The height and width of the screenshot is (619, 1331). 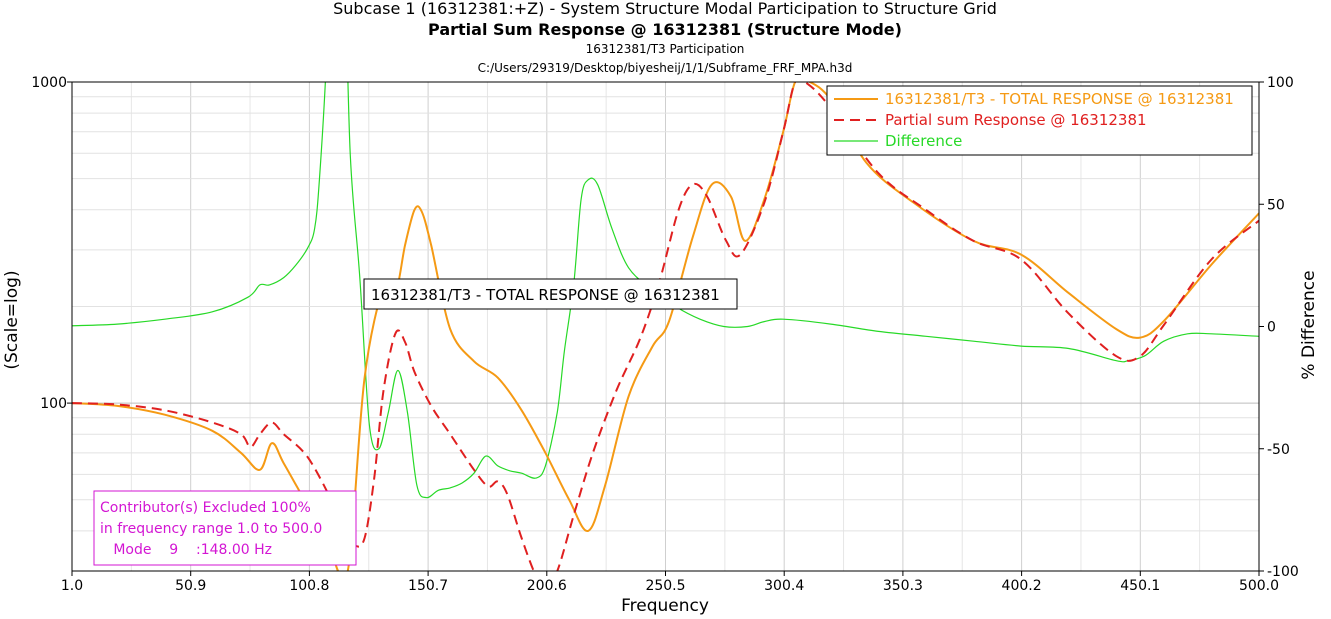 What do you see at coordinates (1283, 572) in the screenshot?
I see `y2-tick-label: -100` at bounding box center [1283, 572].